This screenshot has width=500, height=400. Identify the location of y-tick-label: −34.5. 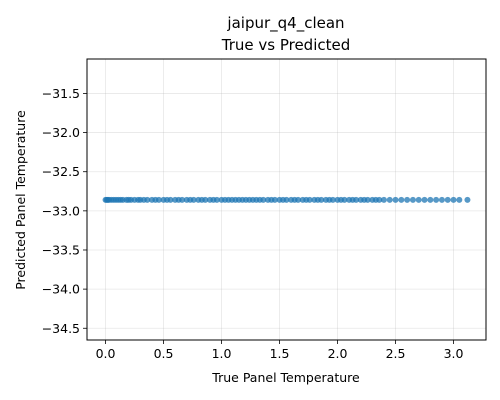
(61, 328).